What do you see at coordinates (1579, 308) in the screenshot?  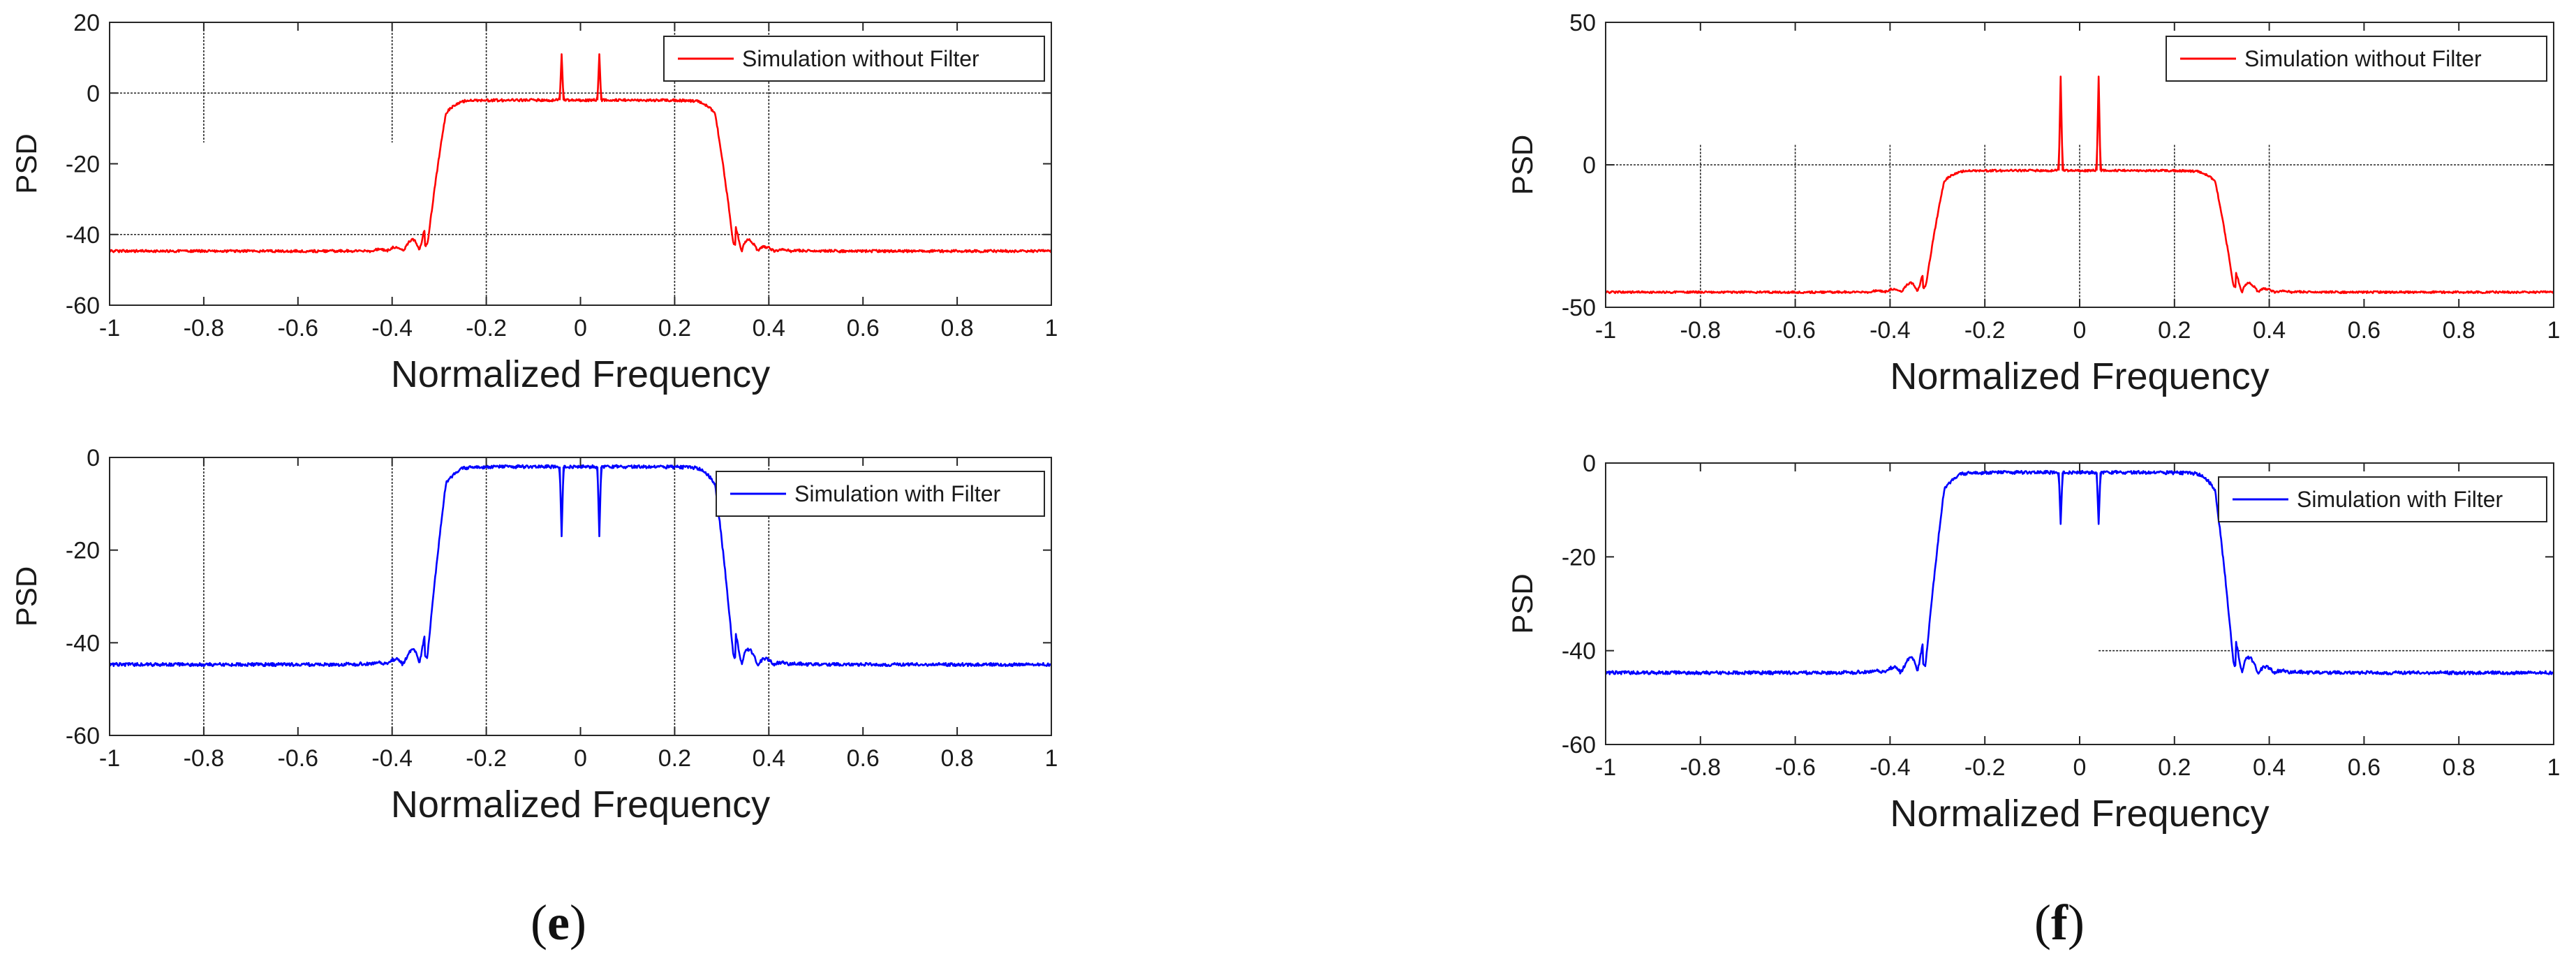 I see `y-tick-label: -50` at bounding box center [1579, 308].